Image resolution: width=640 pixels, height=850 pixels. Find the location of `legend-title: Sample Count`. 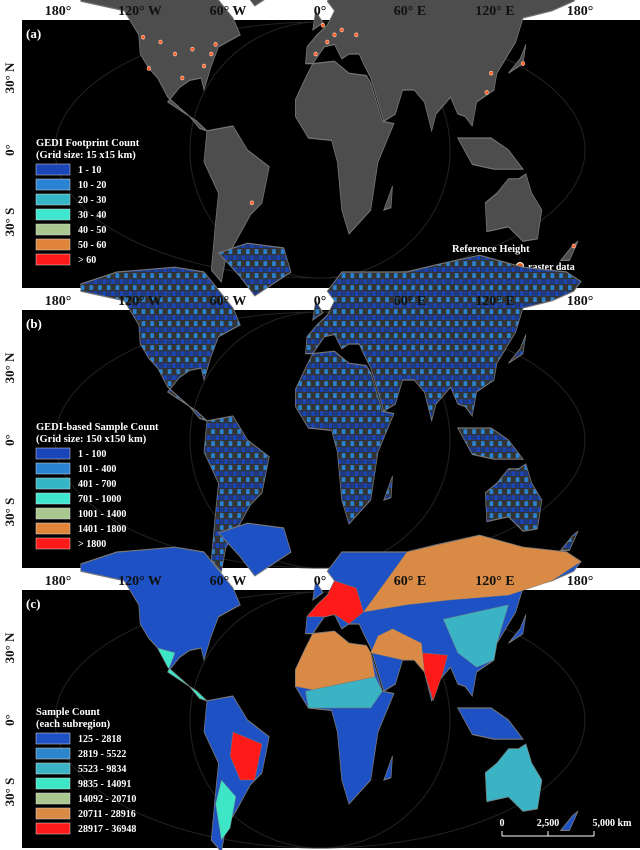

legend-title: Sample Count is located at coordinates (68, 712).